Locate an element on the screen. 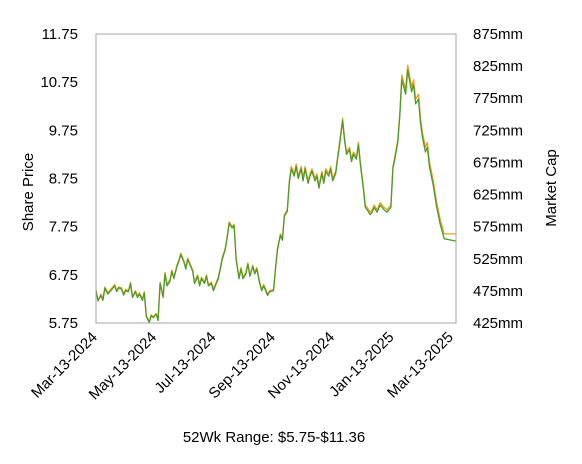  y-left-tick-label: 7.75 is located at coordinates (63, 227).